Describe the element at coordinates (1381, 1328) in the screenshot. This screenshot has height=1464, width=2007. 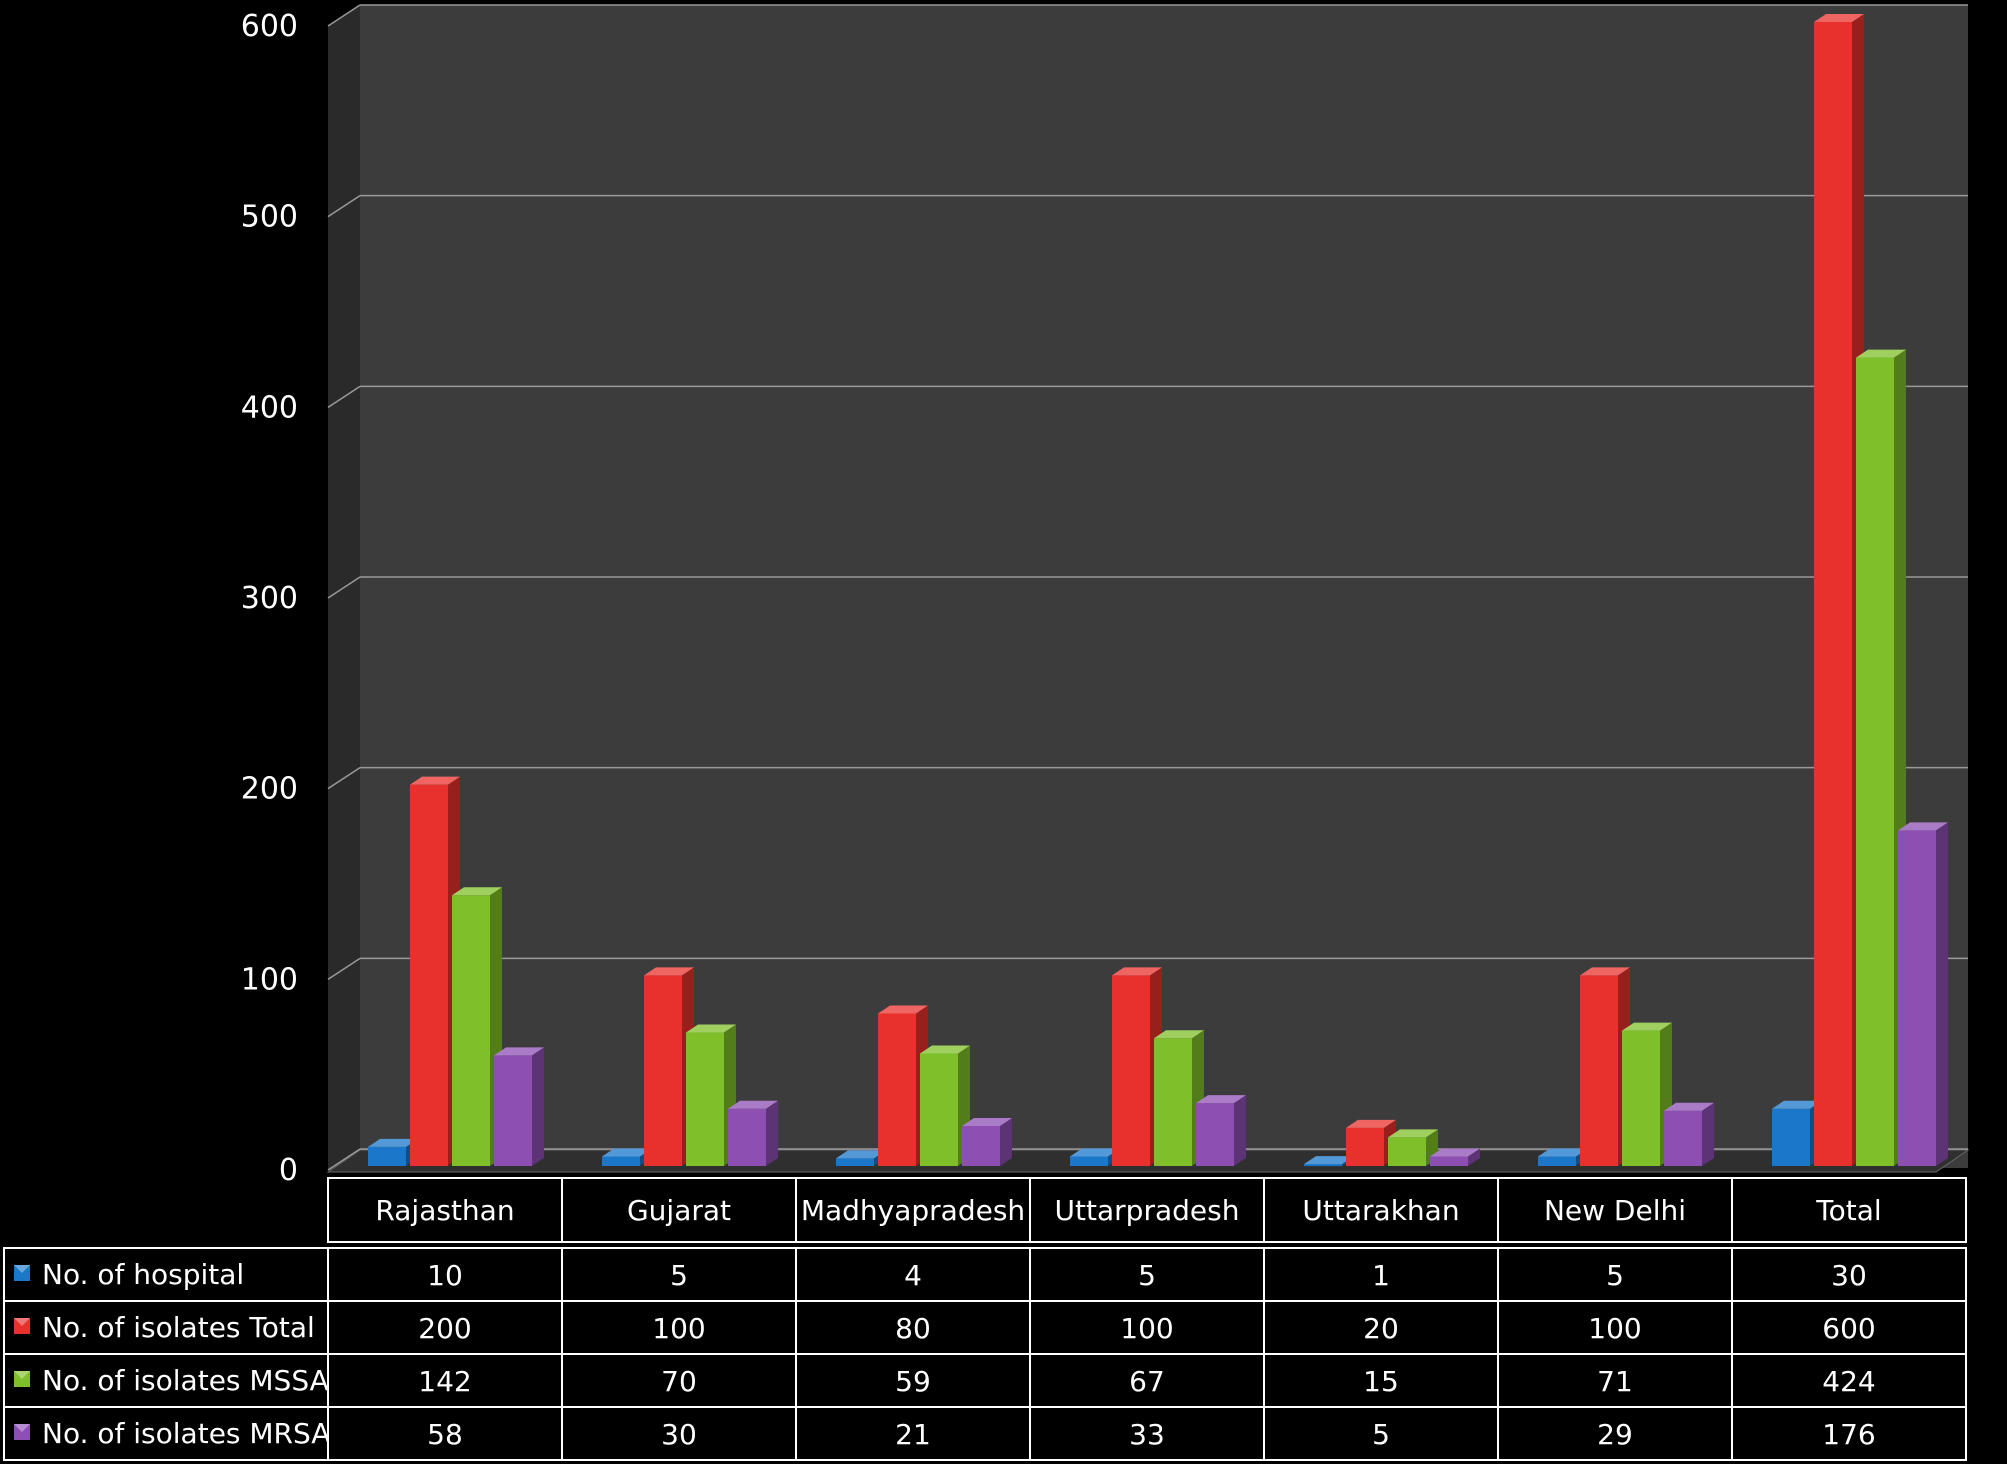
I see `data-label: 20` at that location.